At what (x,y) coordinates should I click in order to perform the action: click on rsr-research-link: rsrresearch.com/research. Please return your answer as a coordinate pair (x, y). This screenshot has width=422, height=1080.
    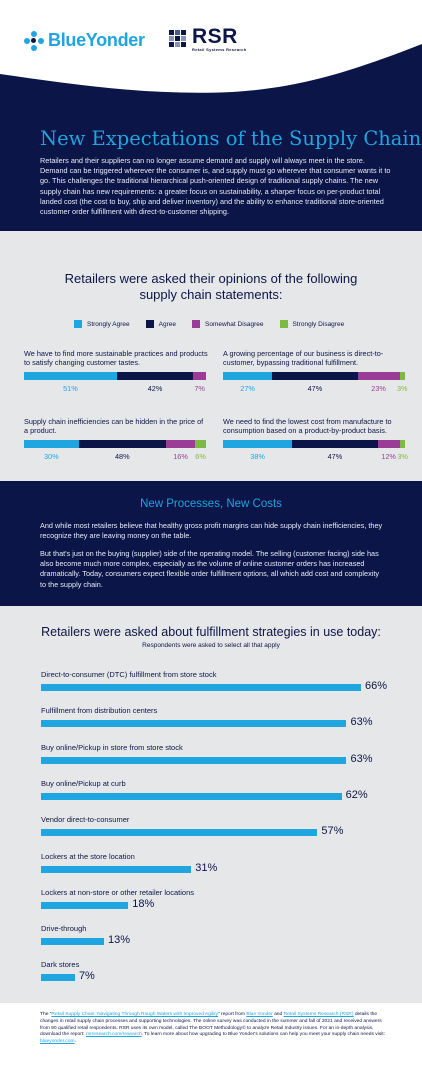
    Looking at the image, I should click on (113, 1035).